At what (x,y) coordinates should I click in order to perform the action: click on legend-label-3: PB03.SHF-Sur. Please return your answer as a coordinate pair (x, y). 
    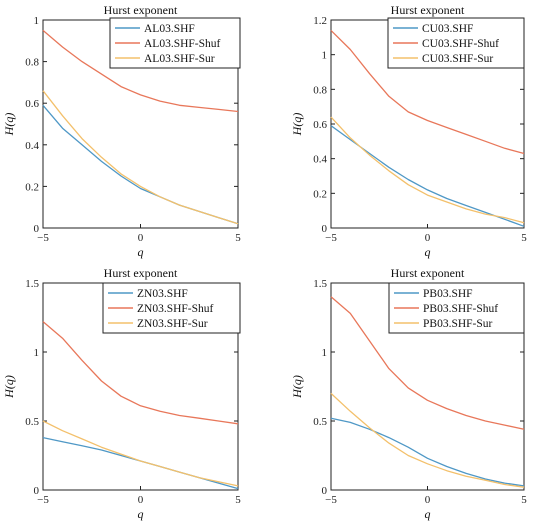
    Looking at the image, I should click on (458, 324).